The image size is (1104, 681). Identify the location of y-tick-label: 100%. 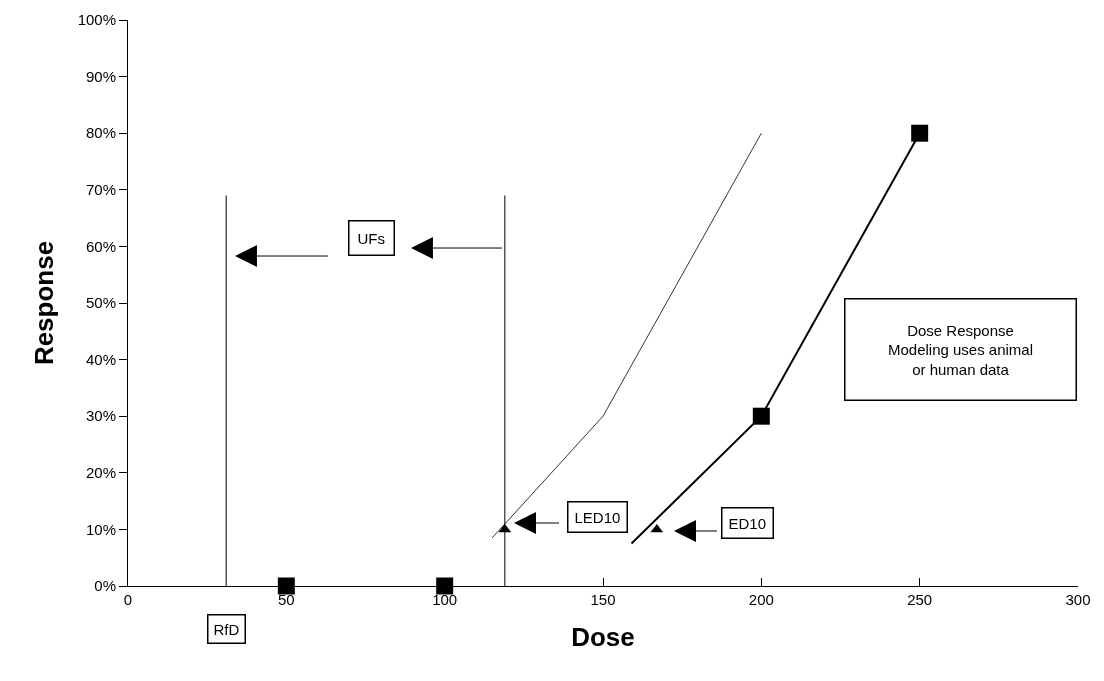
(96, 20).